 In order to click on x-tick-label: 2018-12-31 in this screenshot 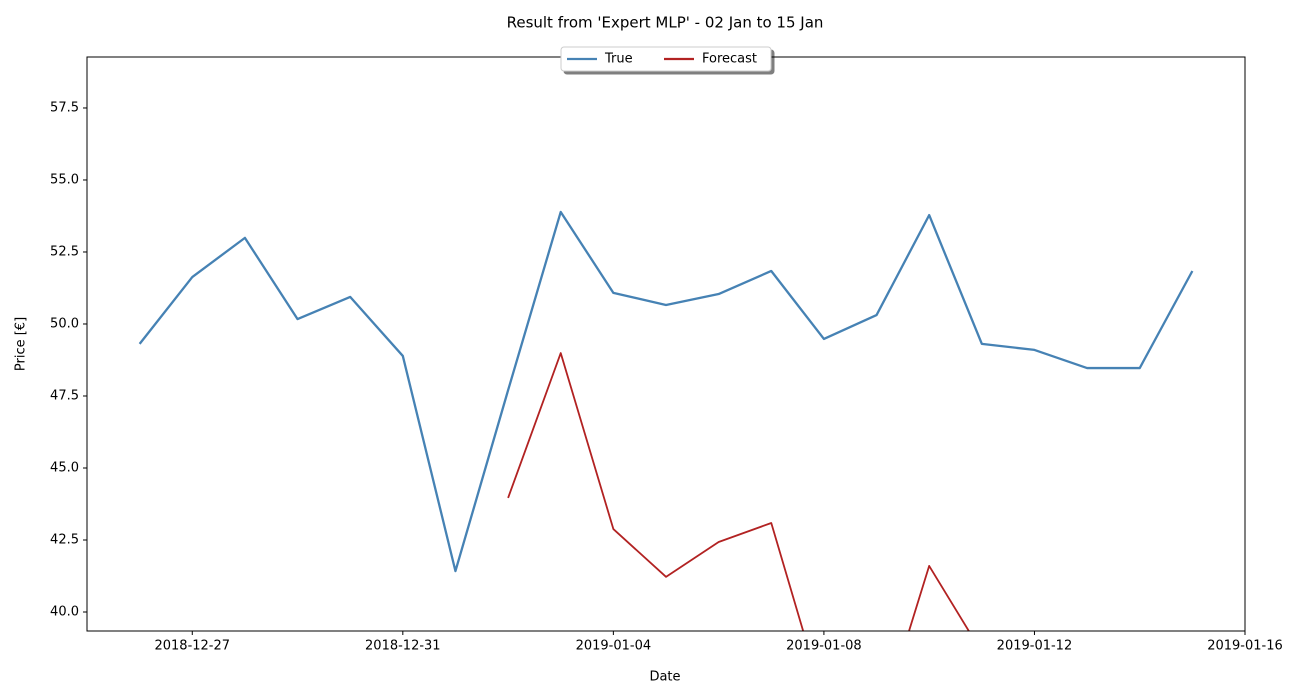, I will do `click(403, 646)`.